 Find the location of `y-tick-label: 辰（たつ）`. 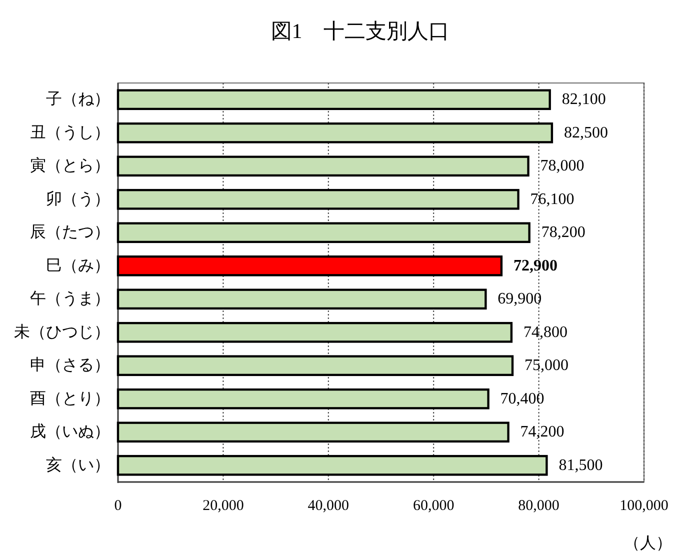

y-tick-label: 辰（たつ） is located at coordinates (70, 233).